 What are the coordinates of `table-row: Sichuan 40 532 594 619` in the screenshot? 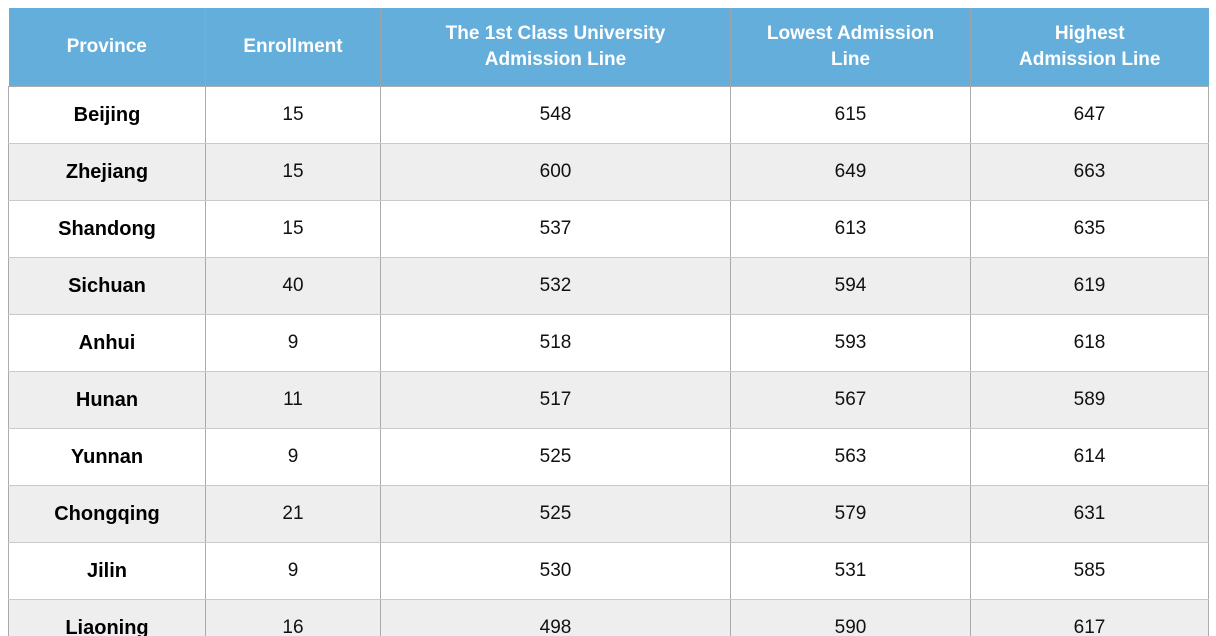 It's located at (608, 286).